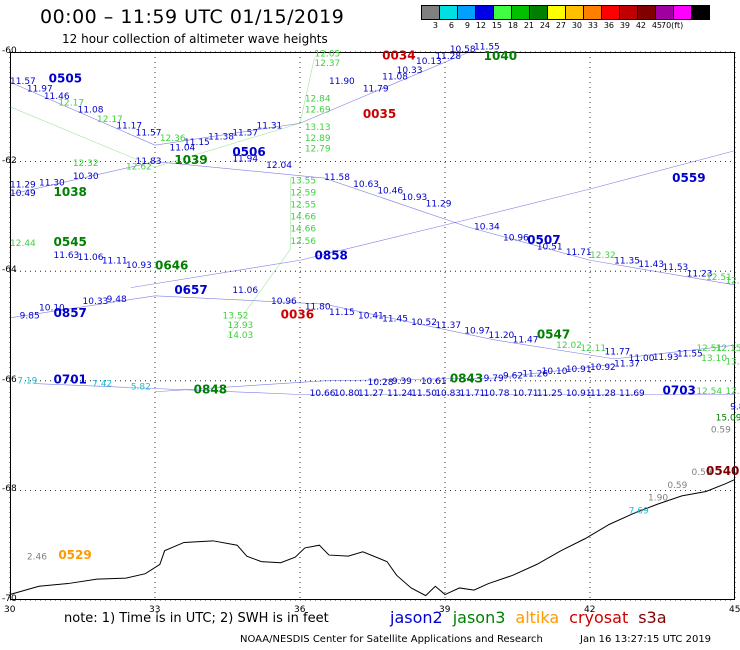 The image size is (740, 650). What do you see at coordinates (221, 138) in the screenshot?
I see `swh-value-label: 11.38` at bounding box center [221, 138].